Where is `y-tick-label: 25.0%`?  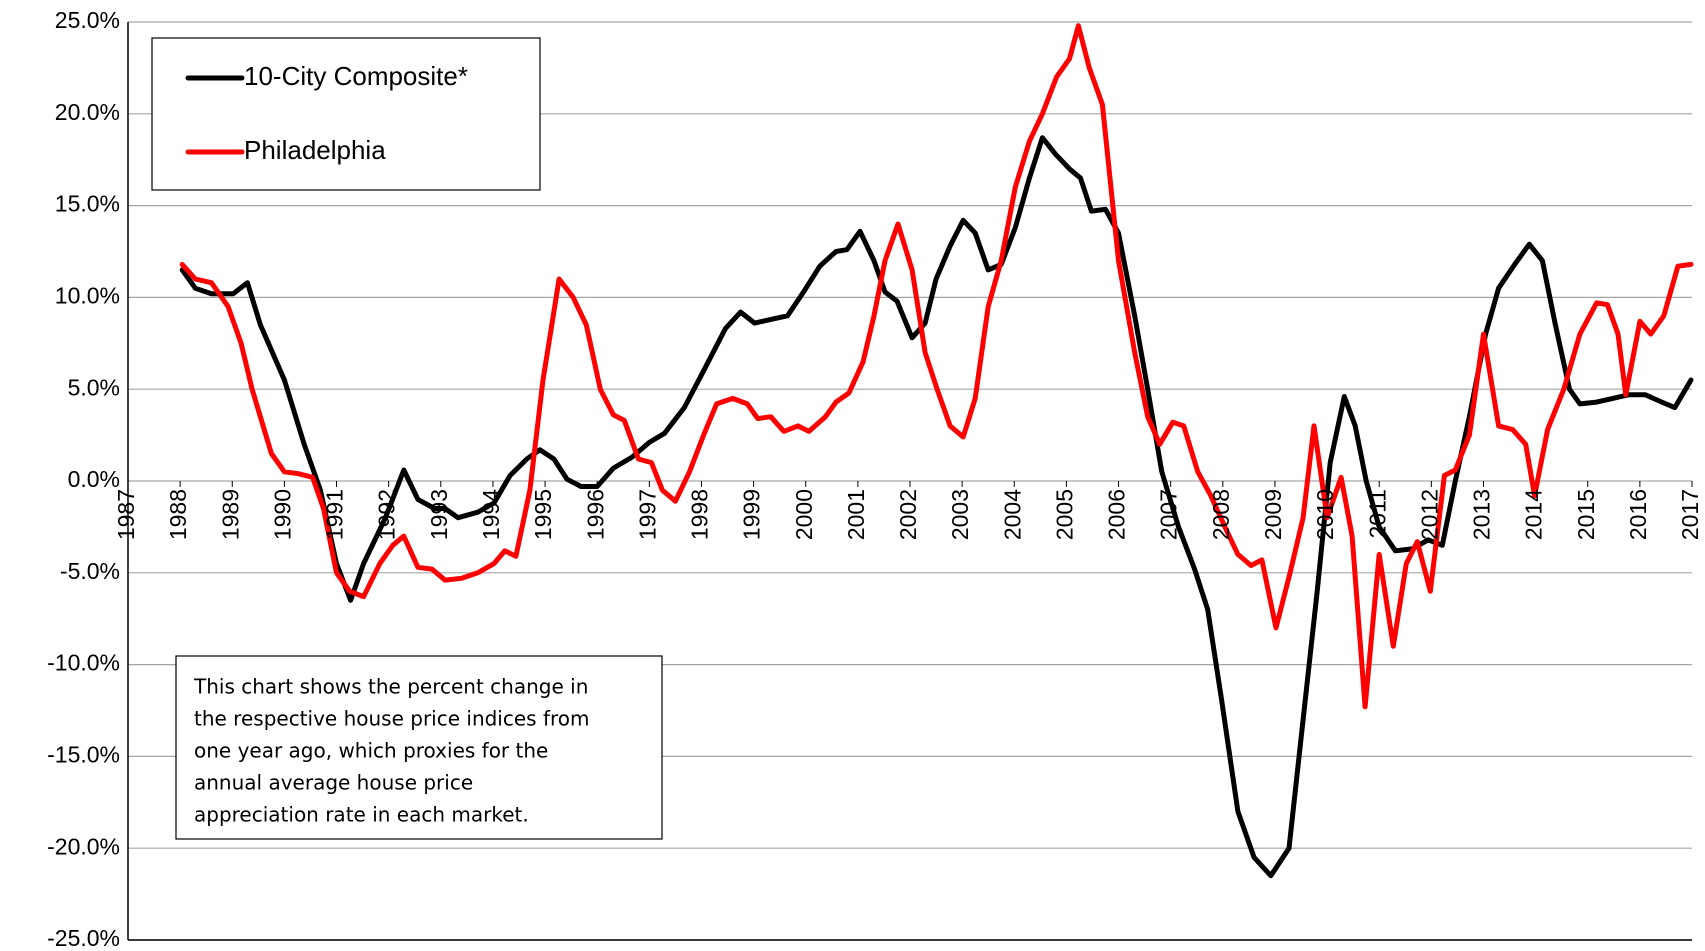 y-tick-label: 25.0% is located at coordinates (87, 20).